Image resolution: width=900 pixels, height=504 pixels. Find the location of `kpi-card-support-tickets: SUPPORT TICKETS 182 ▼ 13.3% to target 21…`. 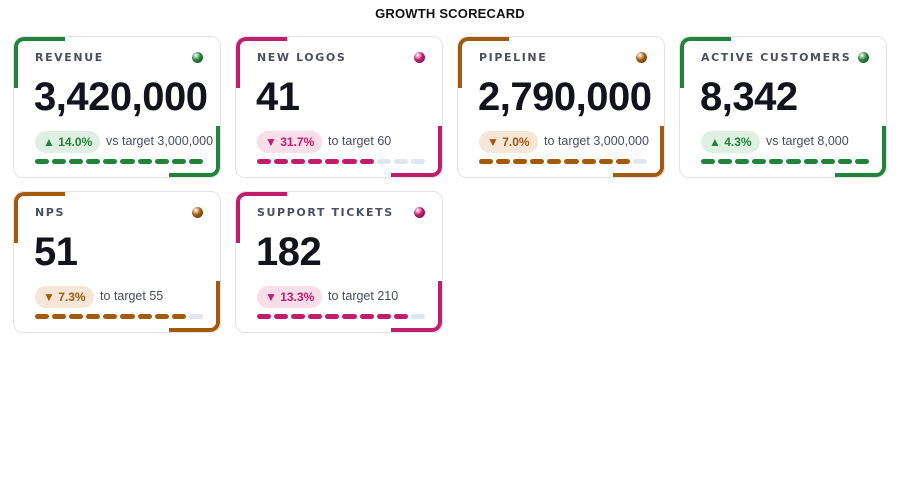

kpi-card-support-tickets: SUPPORT TICKETS 182 ▼ 13.3% to target 21… is located at coordinates (339, 262).